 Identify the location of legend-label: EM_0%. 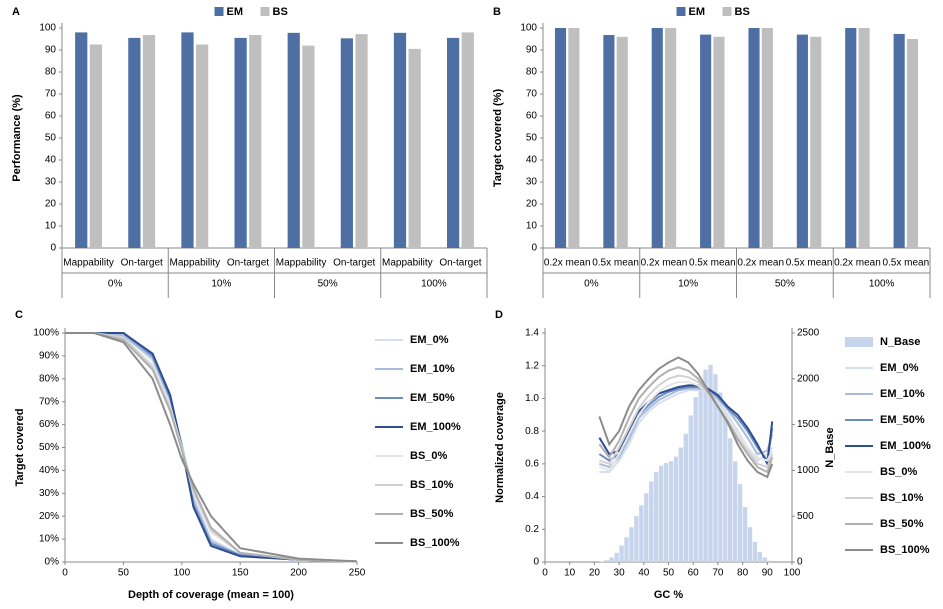
(899, 368).